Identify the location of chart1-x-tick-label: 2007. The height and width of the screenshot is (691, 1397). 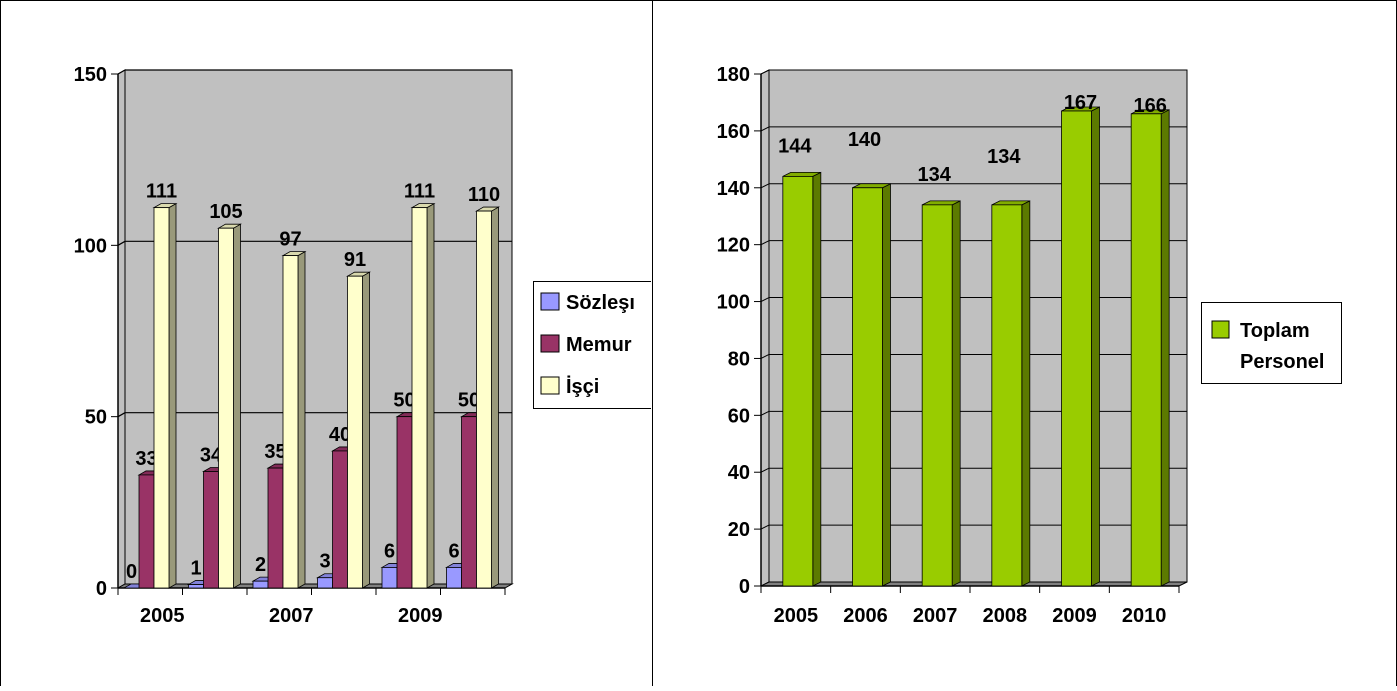
(291, 616).